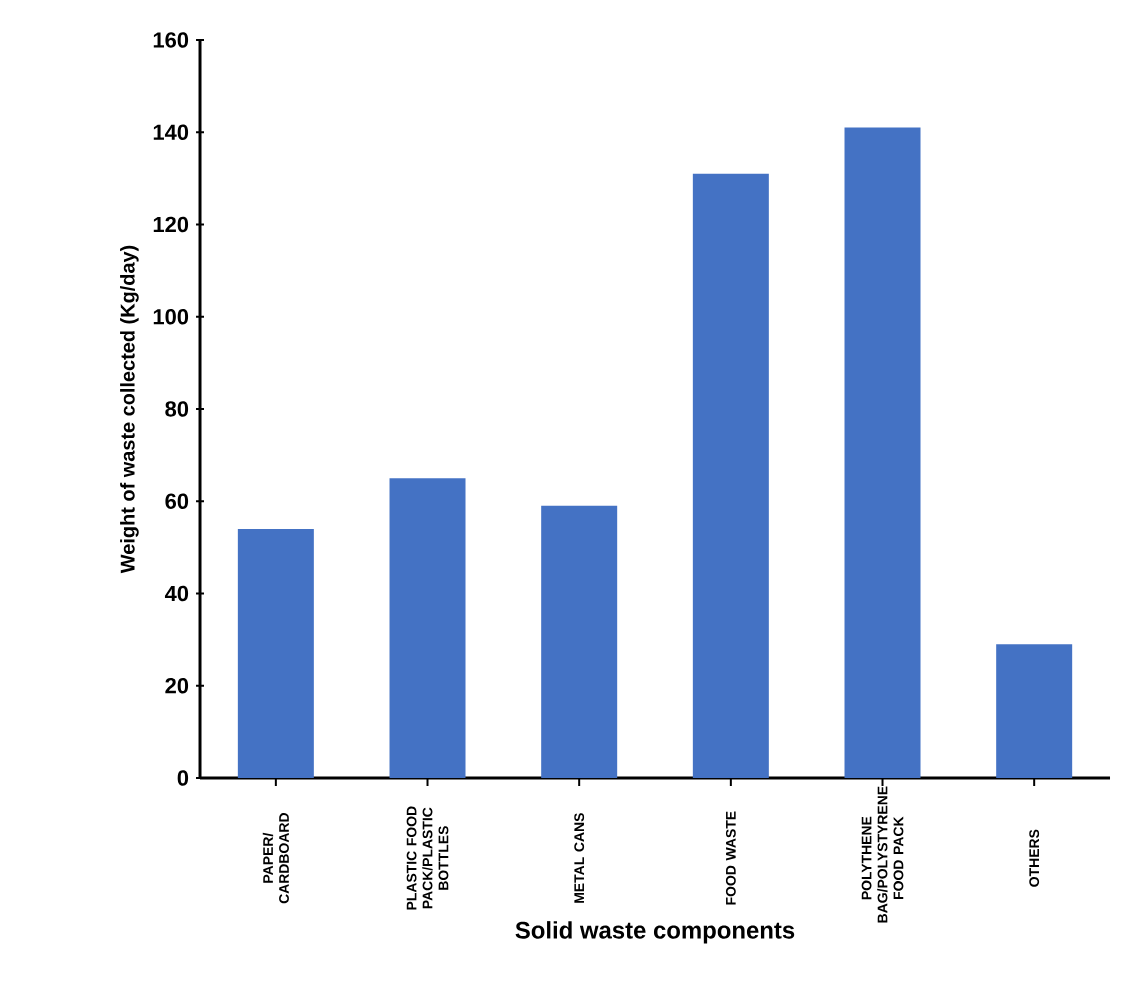  What do you see at coordinates (129, 409) in the screenshot?
I see `y-axis-title: Weight of waste collected (Kg/day)` at bounding box center [129, 409].